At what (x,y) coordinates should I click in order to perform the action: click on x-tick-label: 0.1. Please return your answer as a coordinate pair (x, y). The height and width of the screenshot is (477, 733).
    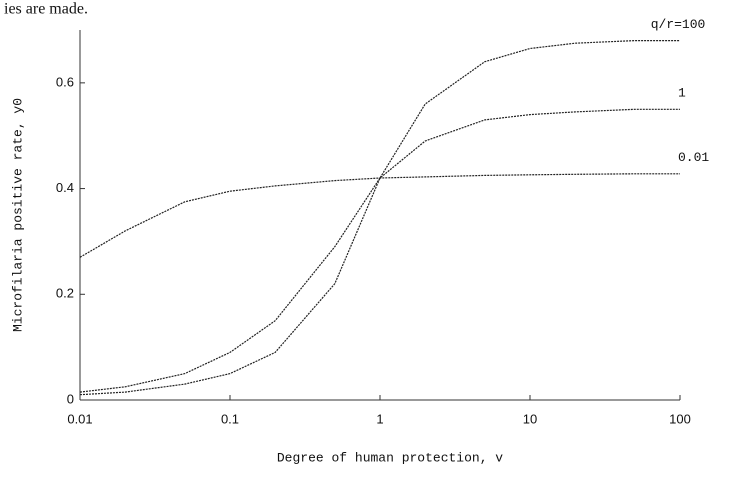
    Looking at the image, I should click on (230, 418).